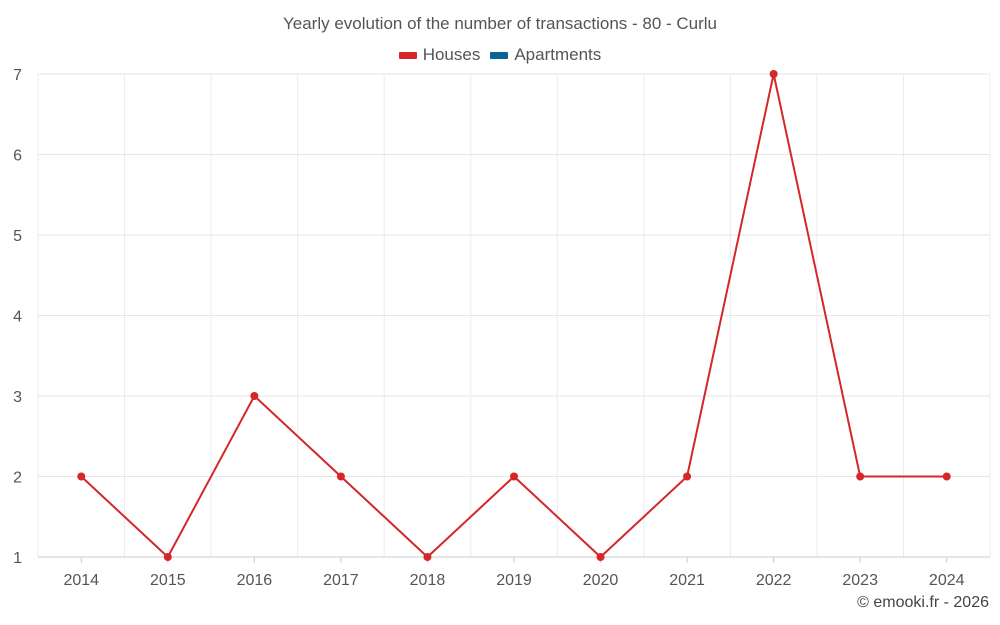 This screenshot has height=625, width=1000. Describe the element at coordinates (687, 580) in the screenshot. I see `x-tick-label: 2021` at that location.